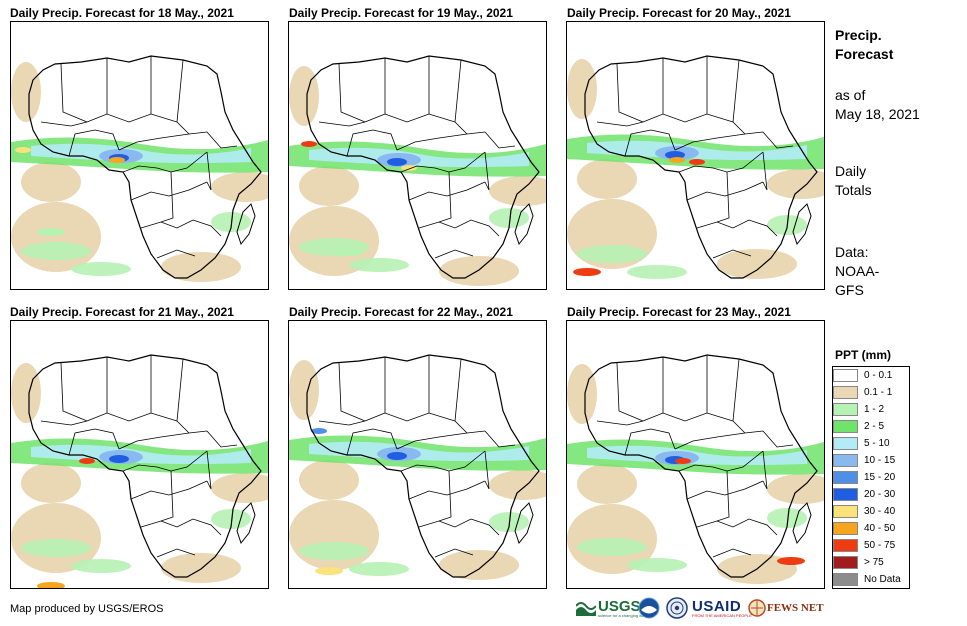  I want to click on fewsnet-wordmark: FEWS NET, so click(795, 608).